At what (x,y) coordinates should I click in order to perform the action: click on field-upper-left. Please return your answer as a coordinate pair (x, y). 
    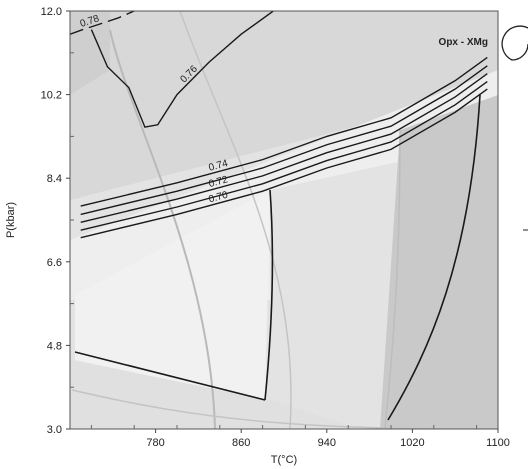
    Looking at the image, I should click on (90, 53).